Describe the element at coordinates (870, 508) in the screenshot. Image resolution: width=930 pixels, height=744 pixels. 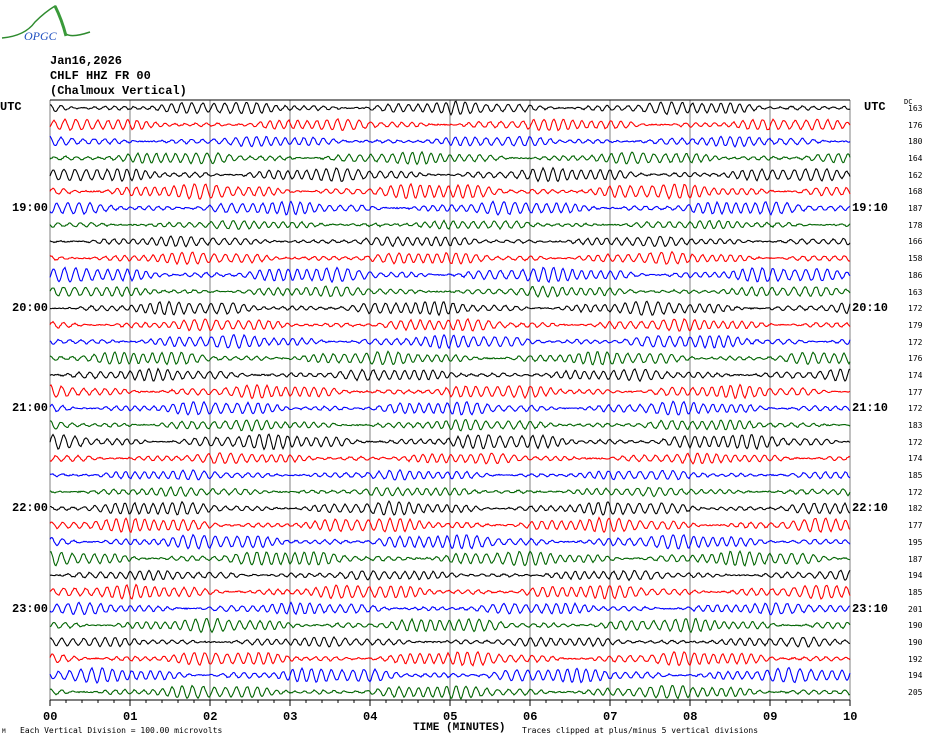
I see `right-time-label: 22:10` at that location.